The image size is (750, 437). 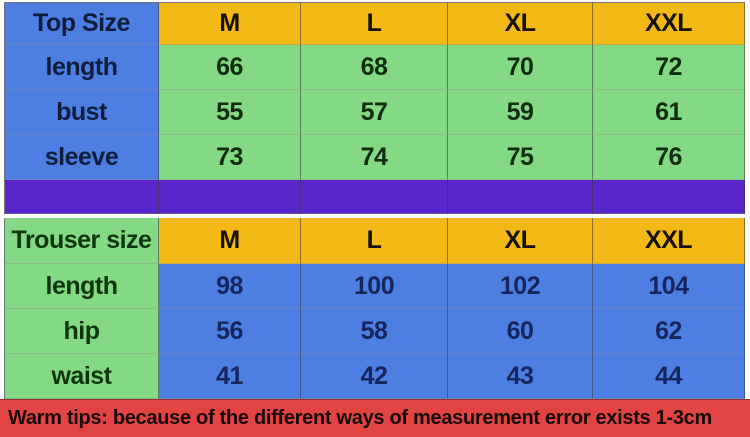 What do you see at coordinates (230, 67) in the screenshot?
I see `cell-value: 66` at bounding box center [230, 67].